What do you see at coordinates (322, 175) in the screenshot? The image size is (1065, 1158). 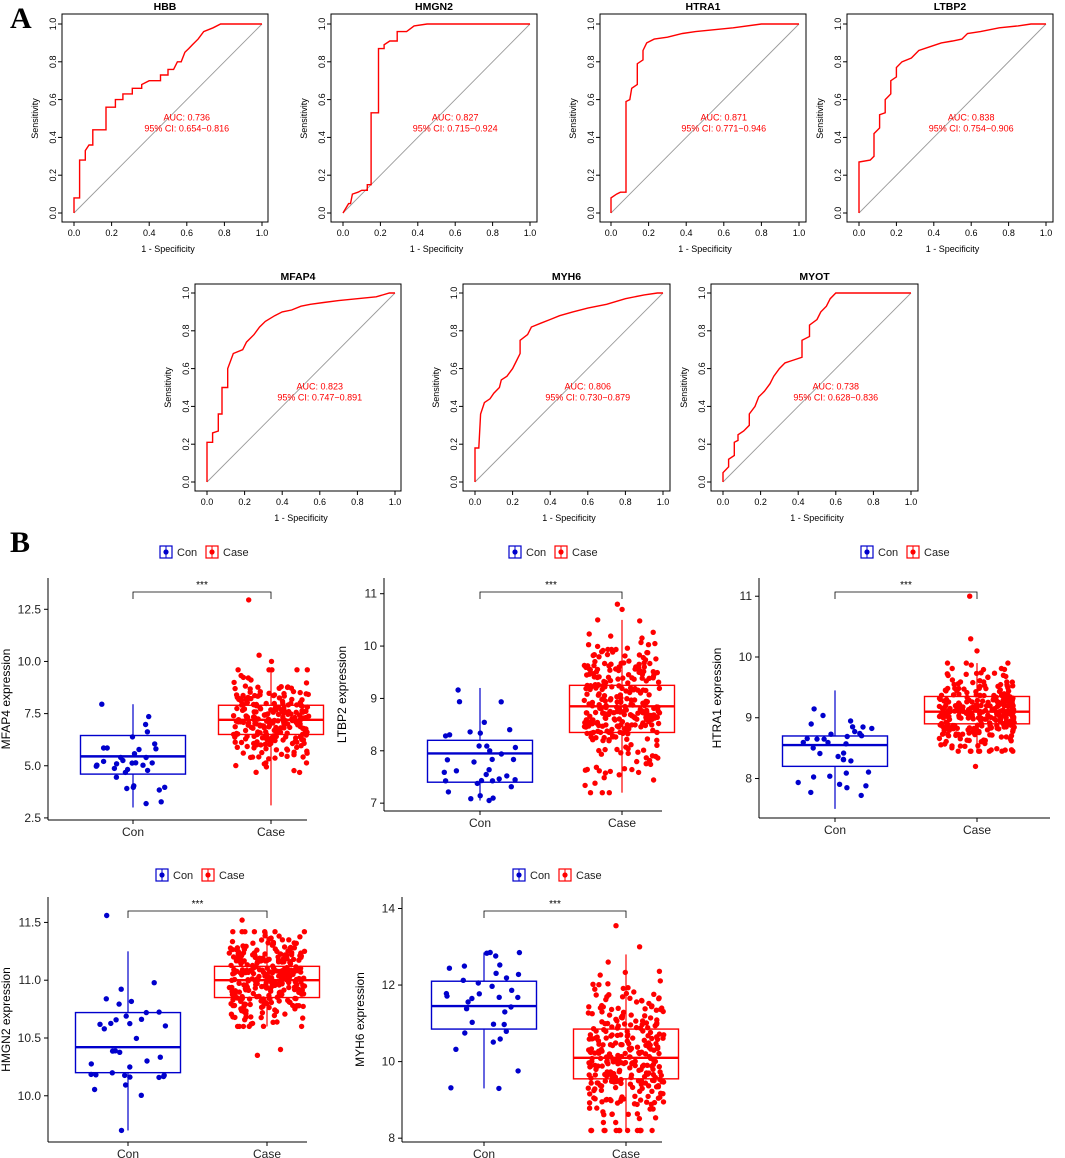 I see `y-tick-label: 0.2` at bounding box center [322, 175].